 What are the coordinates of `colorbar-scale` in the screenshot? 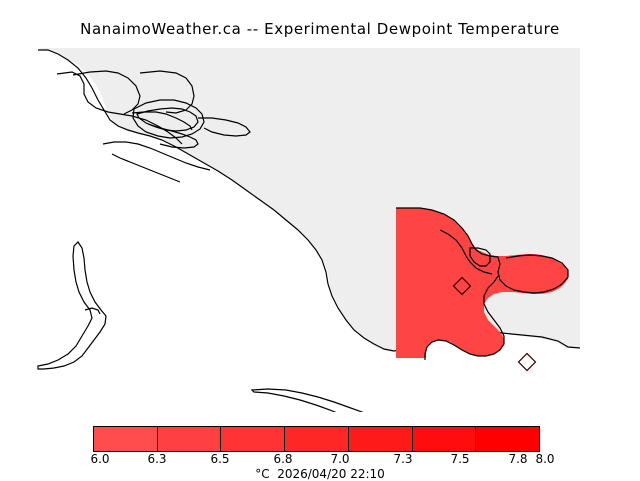 It's located at (316, 439).